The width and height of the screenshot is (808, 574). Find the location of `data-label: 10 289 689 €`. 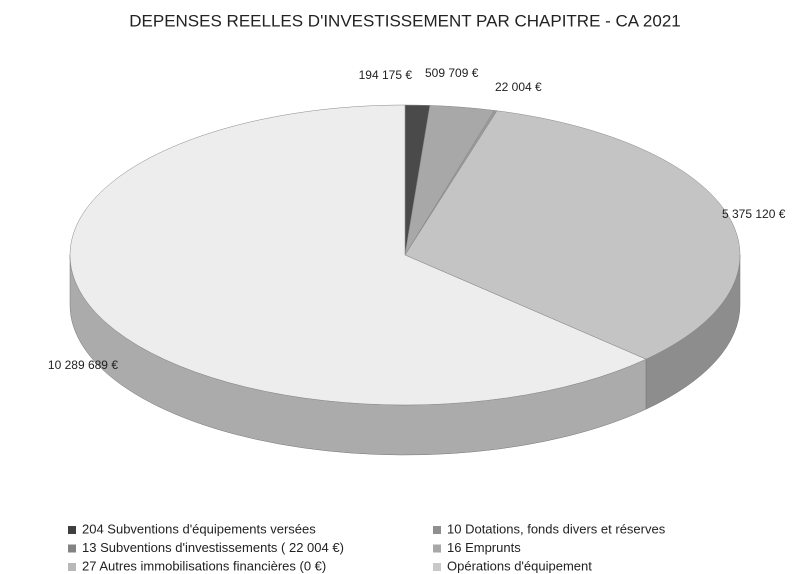

data-label: 10 289 689 € is located at coordinates (83, 365).